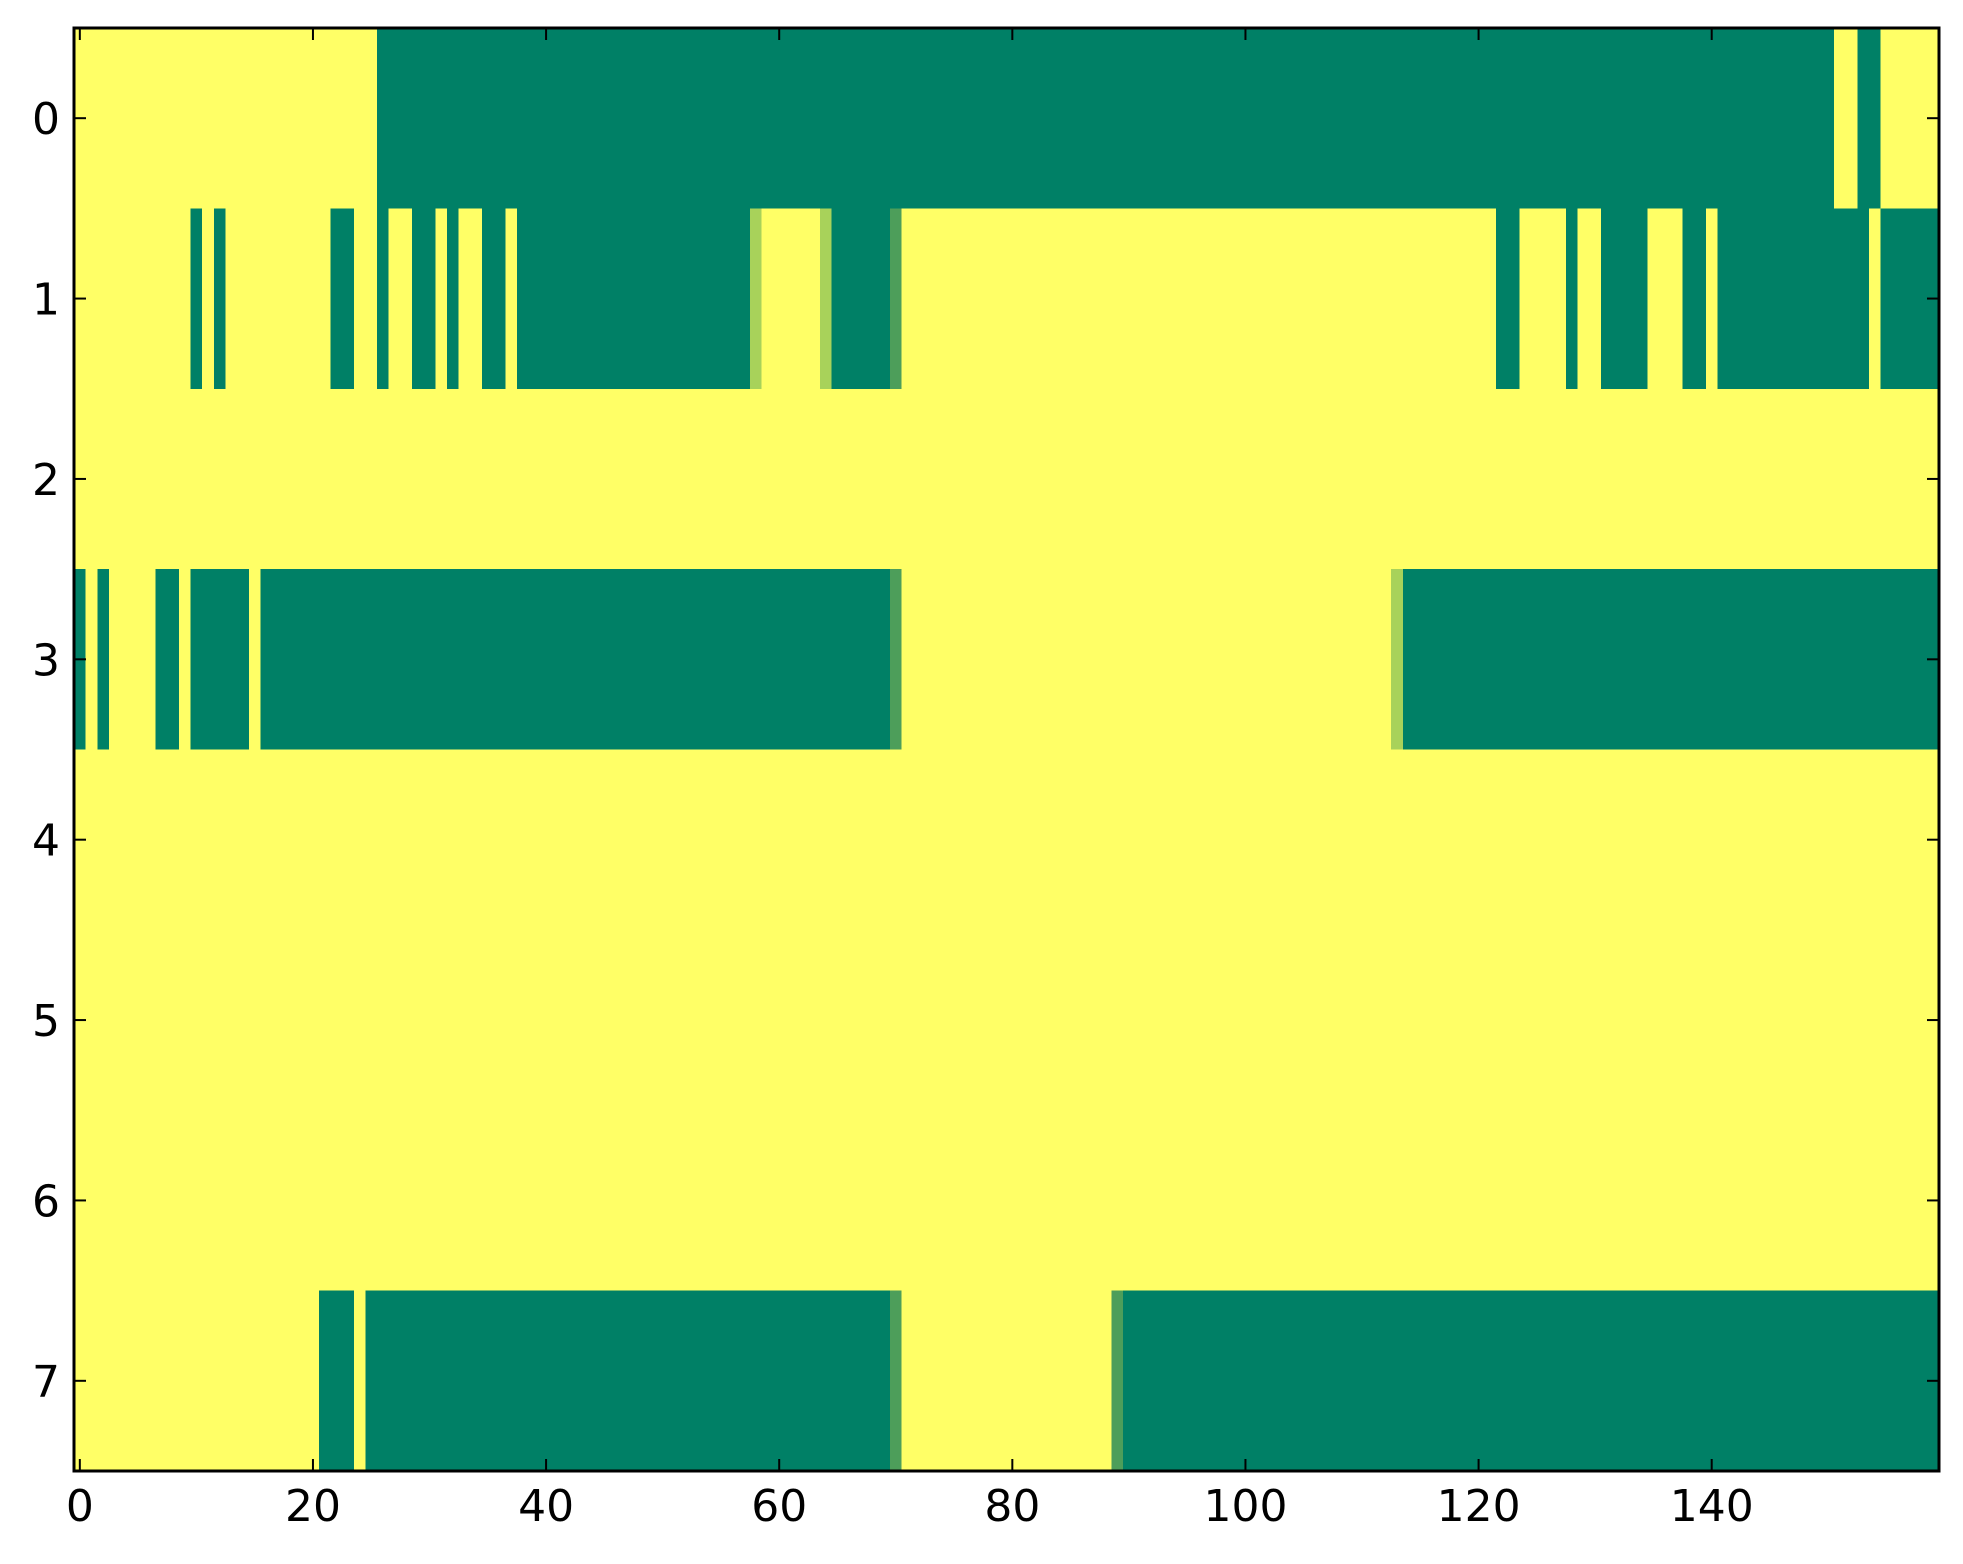 Image resolution: width=1963 pixels, height=1564 pixels. Describe the element at coordinates (313, 1506) in the screenshot. I see `x-tick-label-20: 20` at that location.